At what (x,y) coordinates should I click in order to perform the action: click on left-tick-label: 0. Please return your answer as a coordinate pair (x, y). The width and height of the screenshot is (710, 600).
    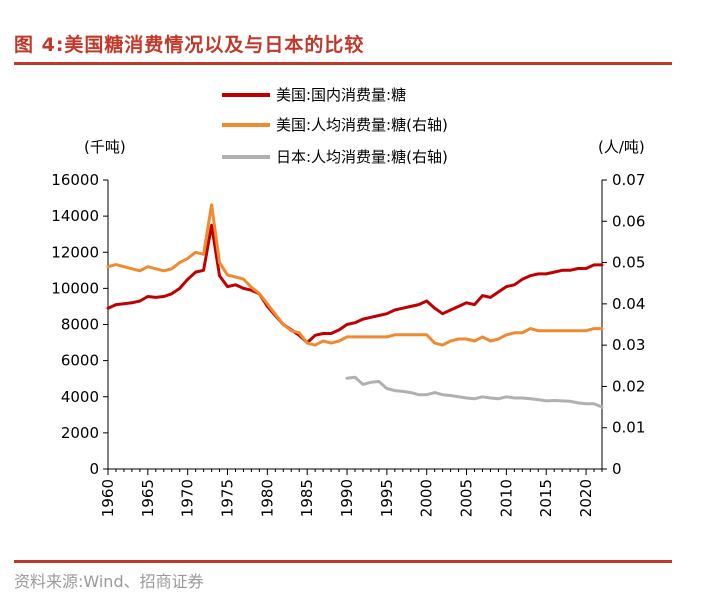
    Looking at the image, I should click on (94, 469).